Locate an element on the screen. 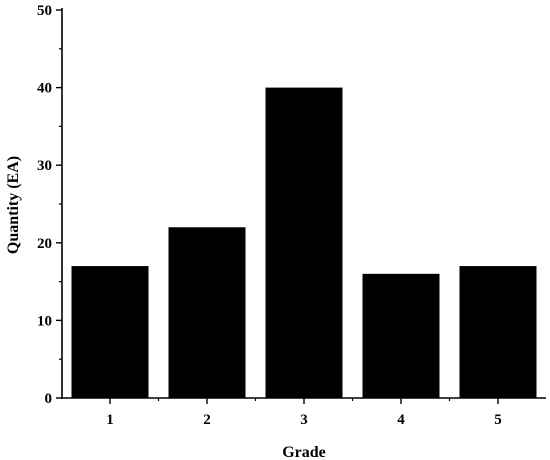  x-tick-label: 4 is located at coordinates (401, 420).